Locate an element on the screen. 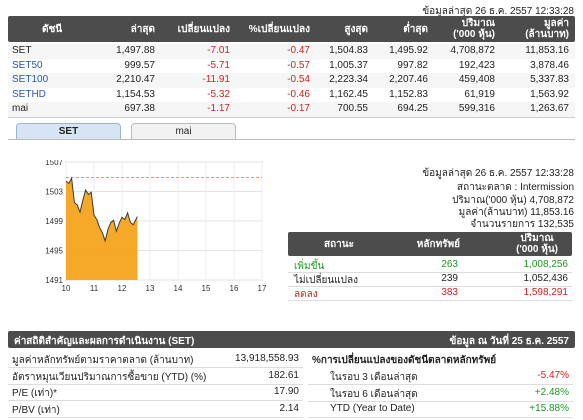 The image size is (583, 420). index-cell-low: 1,495.92 is located at coordinates (408, 50).